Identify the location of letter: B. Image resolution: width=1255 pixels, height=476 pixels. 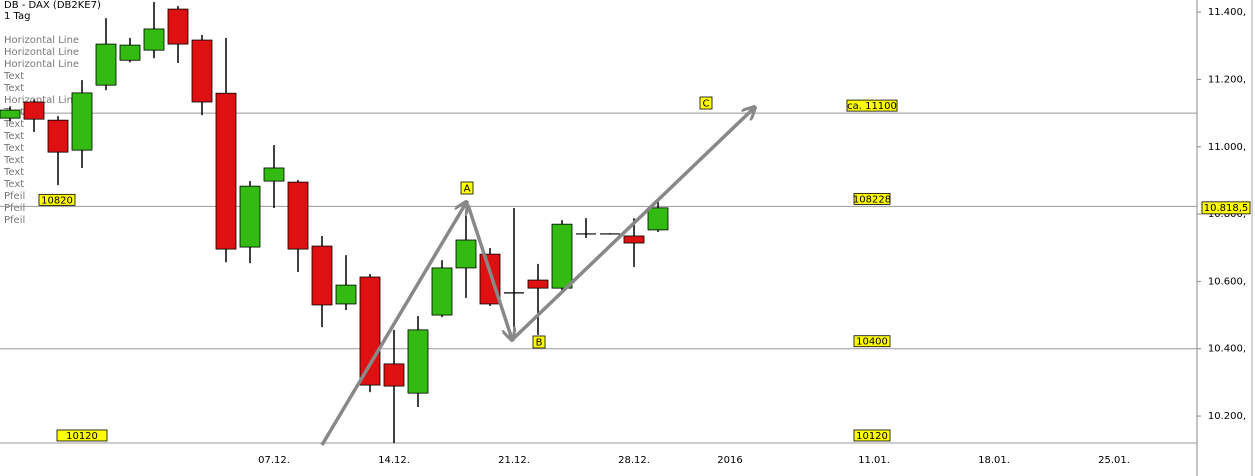
(539, 343).